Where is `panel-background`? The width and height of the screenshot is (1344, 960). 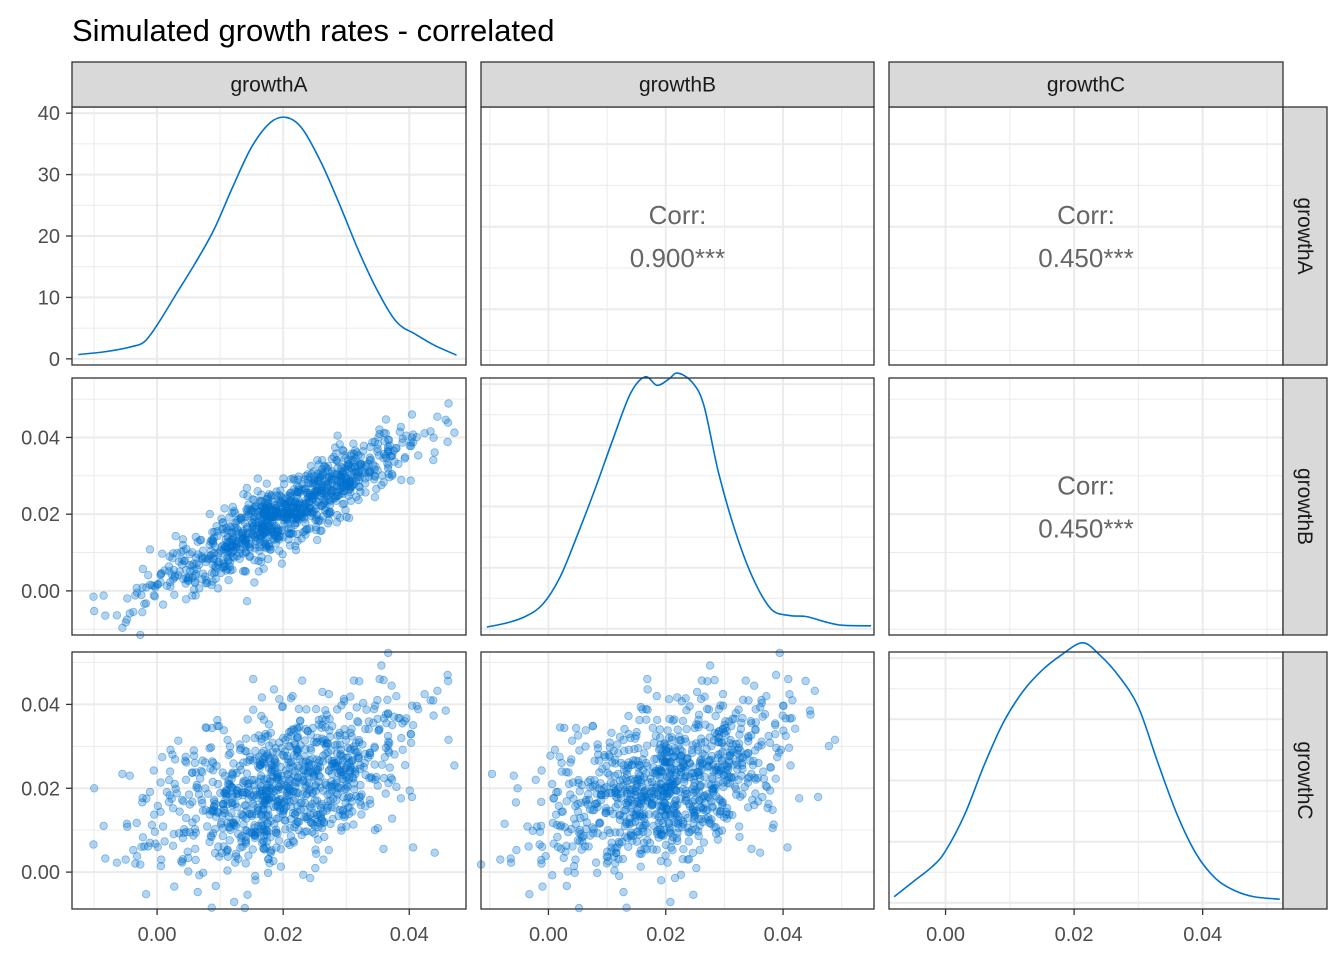 panel-background is located at coordinates (269, 506).